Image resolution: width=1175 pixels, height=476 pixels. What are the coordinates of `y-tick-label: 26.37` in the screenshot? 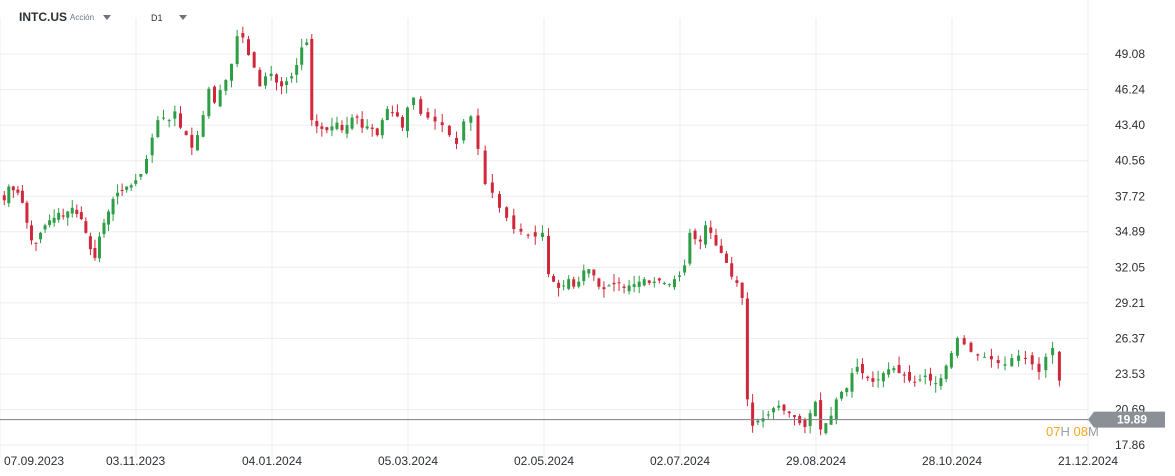 It's located at (1130, 338).